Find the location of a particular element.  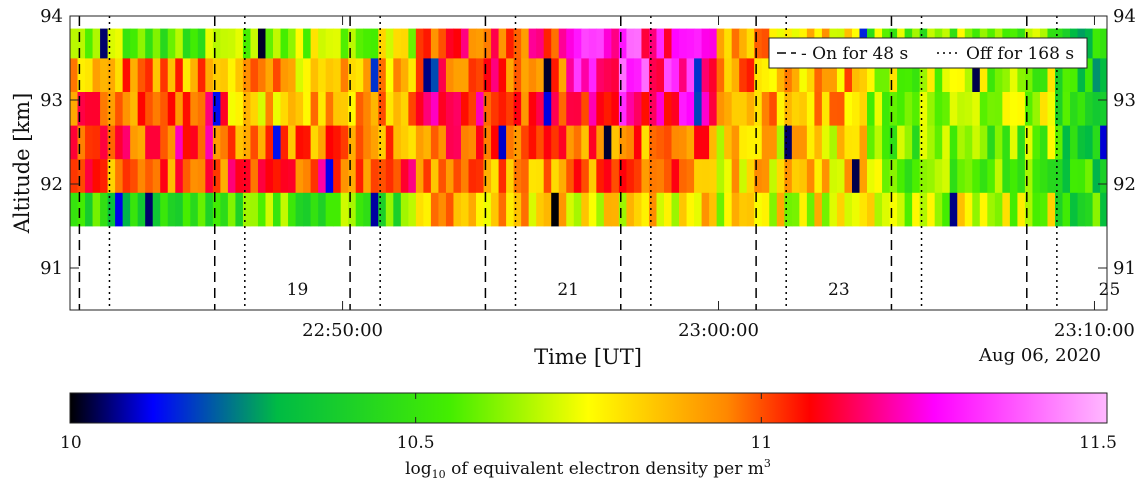

colorbar-tick-label: 11 is located at coordinates (762, 443).